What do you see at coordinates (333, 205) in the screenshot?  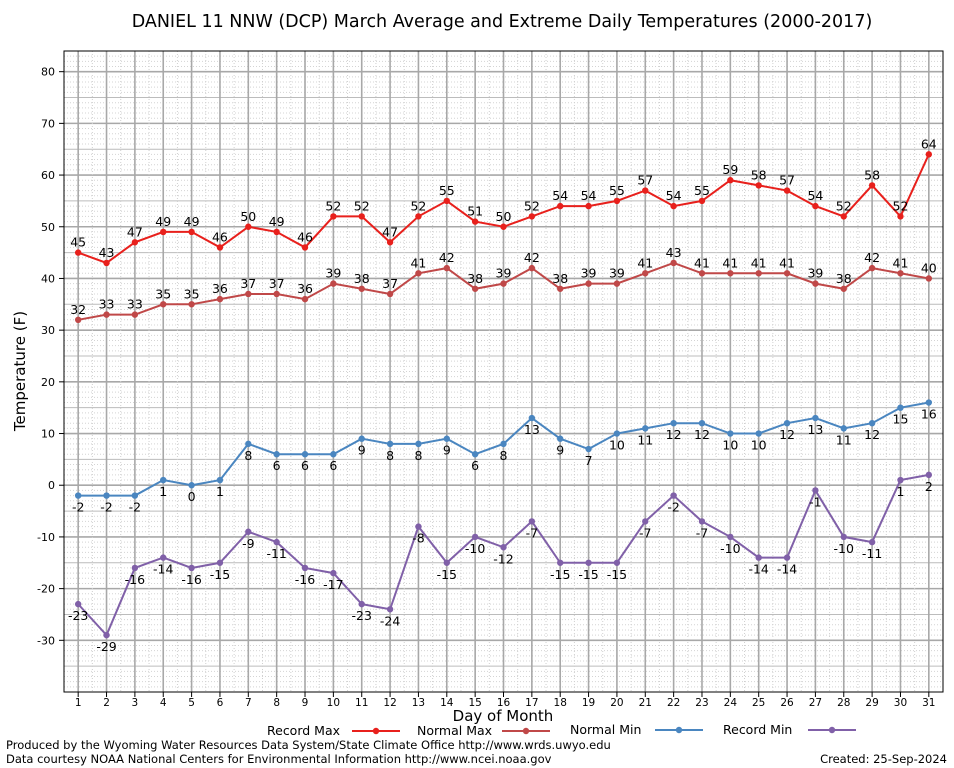 I see `data-label: 52` at bounding box center [333, 205].